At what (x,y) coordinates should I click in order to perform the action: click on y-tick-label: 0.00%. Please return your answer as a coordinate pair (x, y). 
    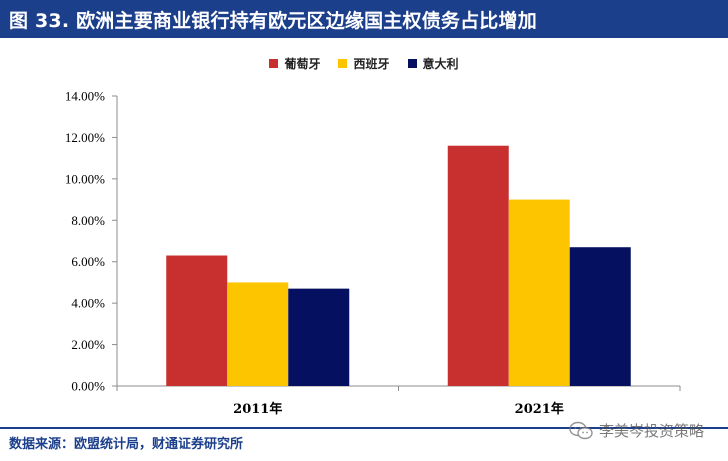
    Looking at the image, I should click on (88, 386).